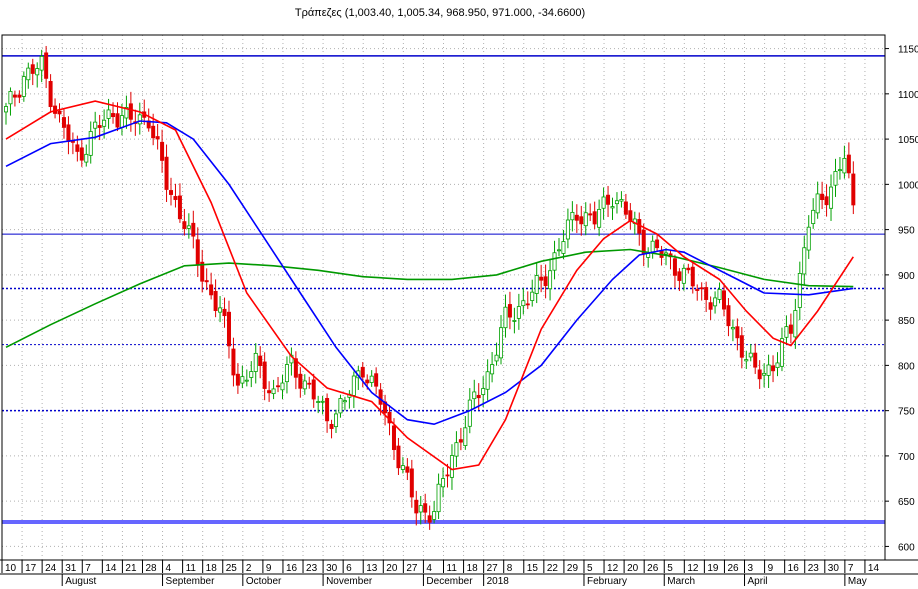 Image resolution: width=918 pixels, height=589 pixels. What do you see at coordinates (412, 568) in the screenshot?
I see `x-tick-label: 27` at bounding box center [412, 568].